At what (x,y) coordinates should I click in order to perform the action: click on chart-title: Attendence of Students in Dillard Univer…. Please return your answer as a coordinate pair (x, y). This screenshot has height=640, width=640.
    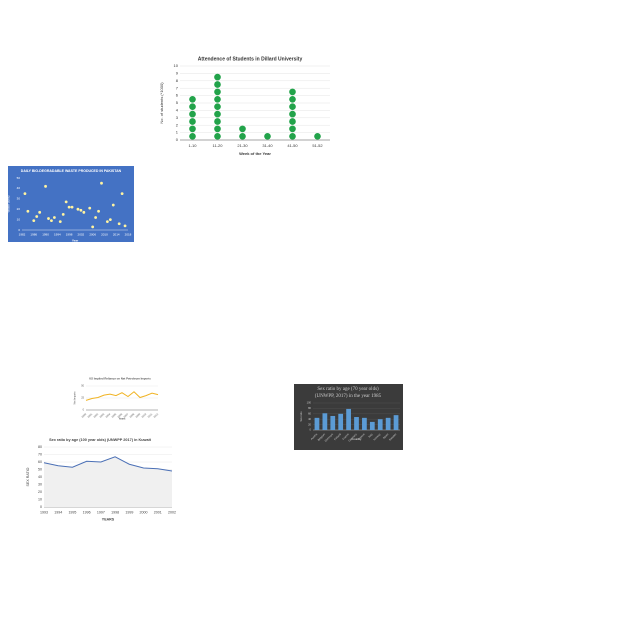
    Looking at the image, I should click on (250, 59).